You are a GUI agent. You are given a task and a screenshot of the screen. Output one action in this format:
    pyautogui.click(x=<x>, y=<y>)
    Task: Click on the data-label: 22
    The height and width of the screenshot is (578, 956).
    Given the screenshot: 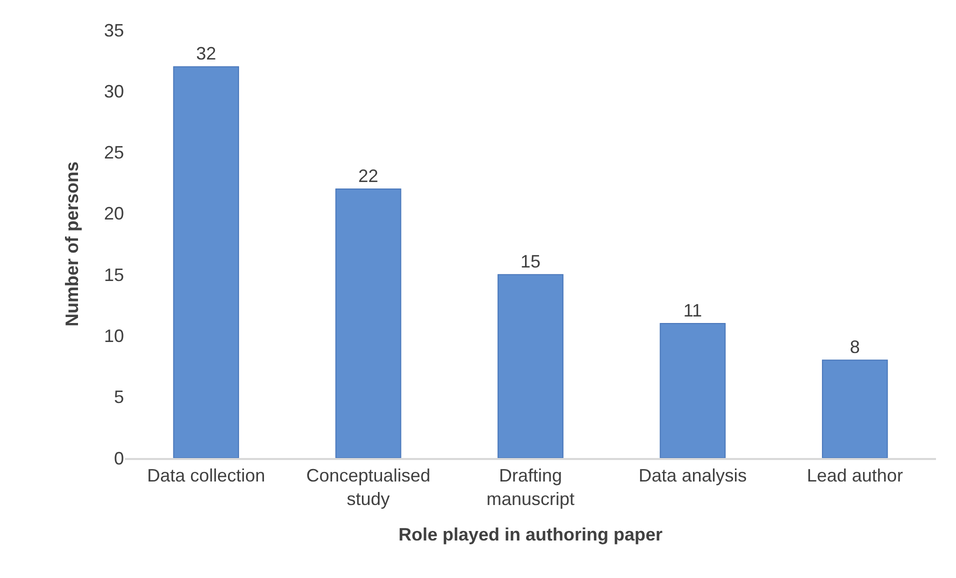 What is the action you would take?
    pyautogui.click(x=368, y=176)
    